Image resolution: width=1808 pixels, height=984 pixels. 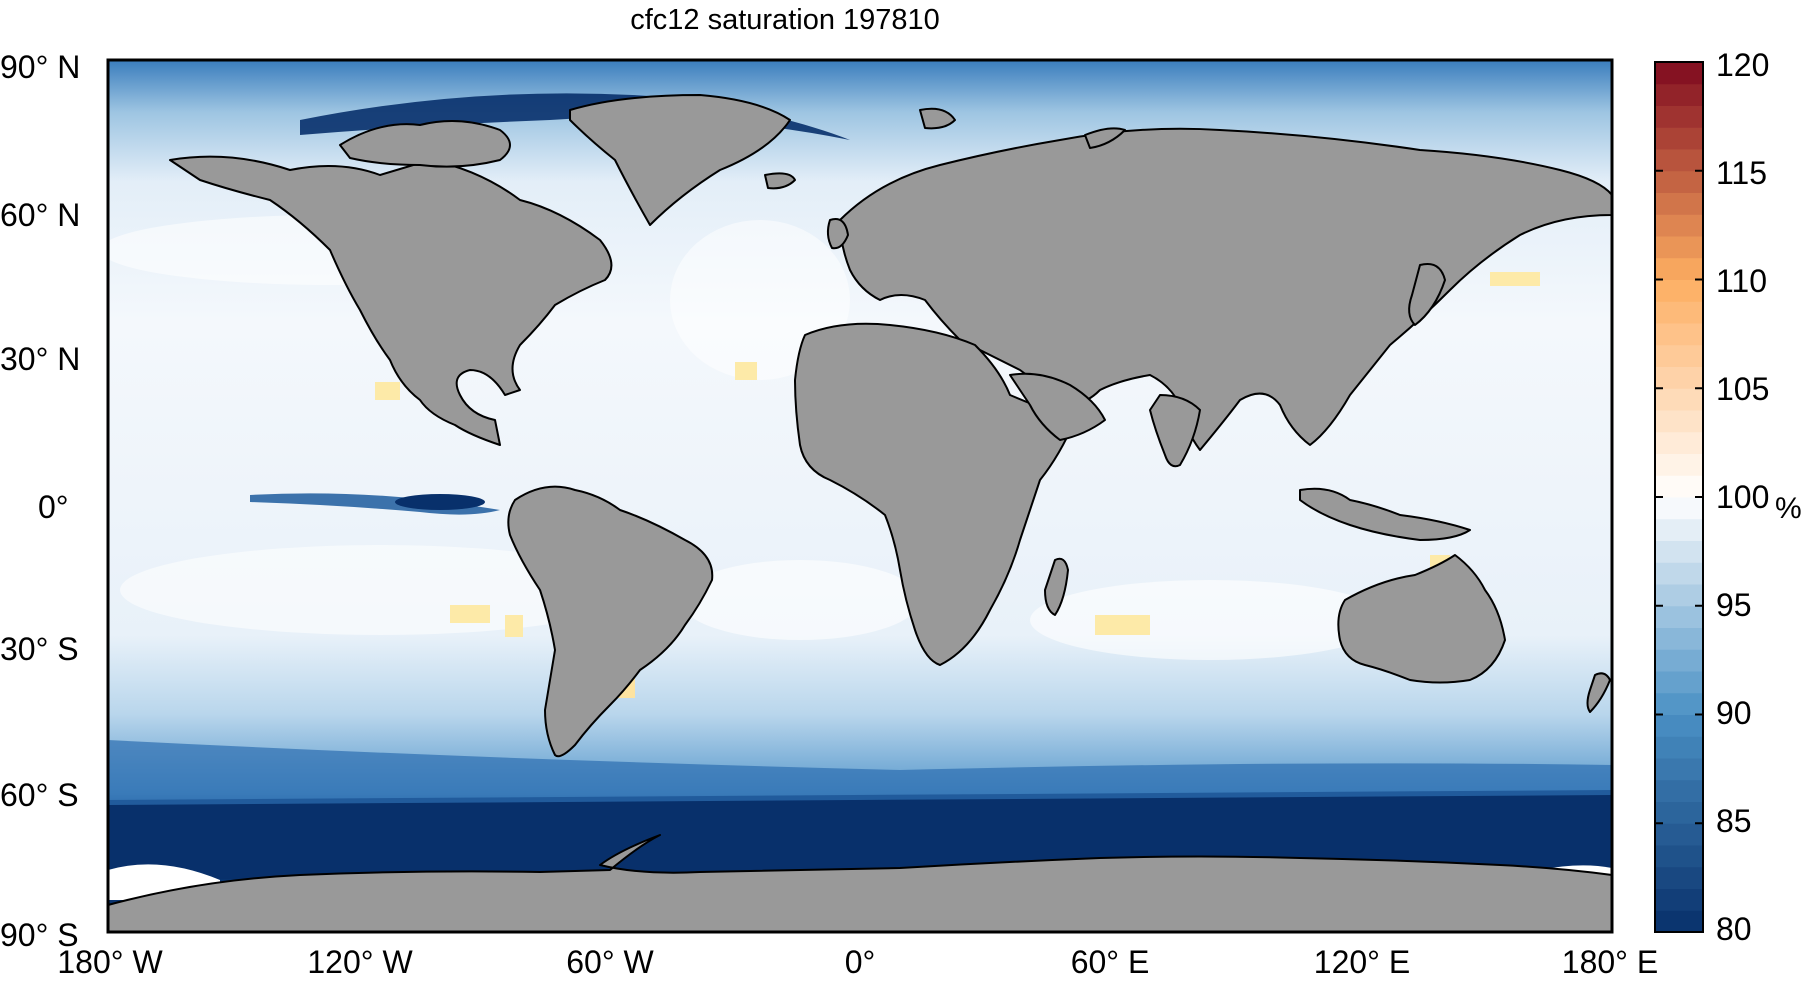 I want to click on colorbar-tick-label: 95, so click(x=1734, y=605).